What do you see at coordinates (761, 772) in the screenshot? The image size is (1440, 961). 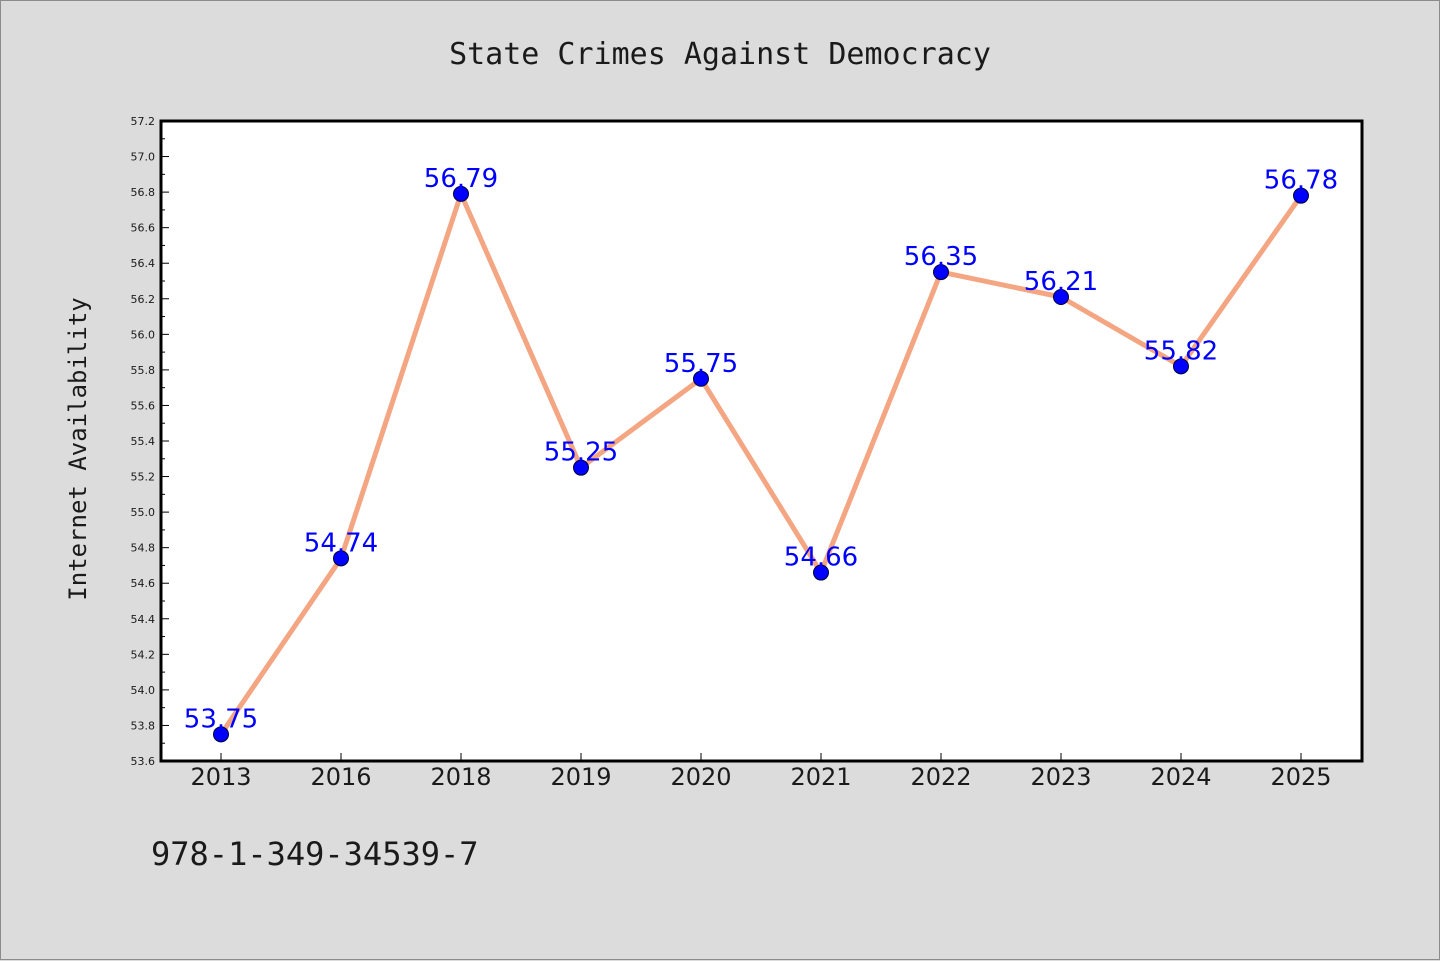 I see `x-axis: 2013 2016 2018 2019 2020 2021 2022 2023 2024 2025` at bounding box center [761, 772].